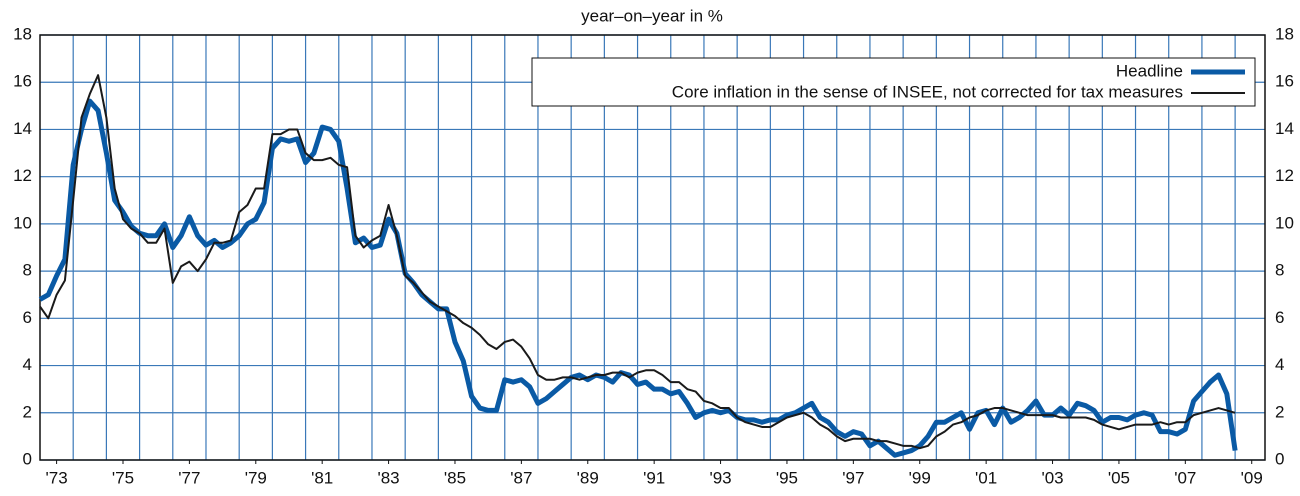  Describe the element at coordinates (521, 477) in the screenshot. I see `x-tick-label: '87` at that location.